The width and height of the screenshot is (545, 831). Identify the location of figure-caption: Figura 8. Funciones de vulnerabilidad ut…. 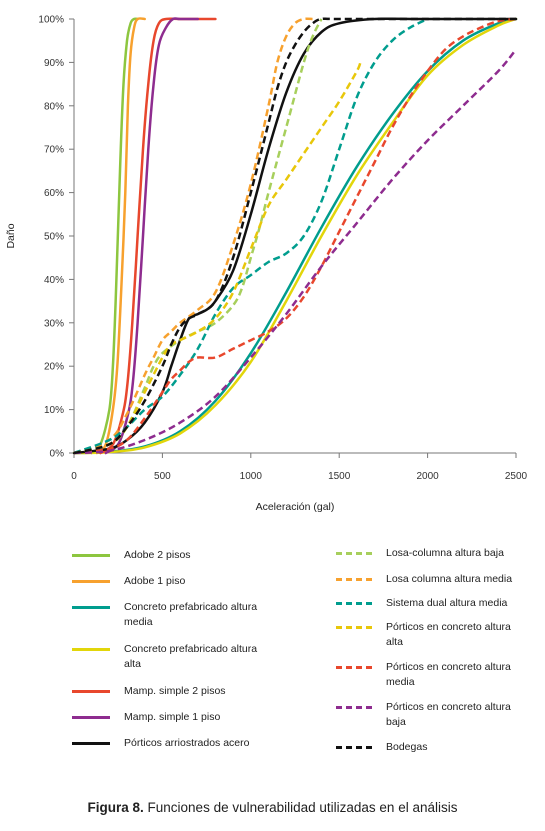
(272, 807).